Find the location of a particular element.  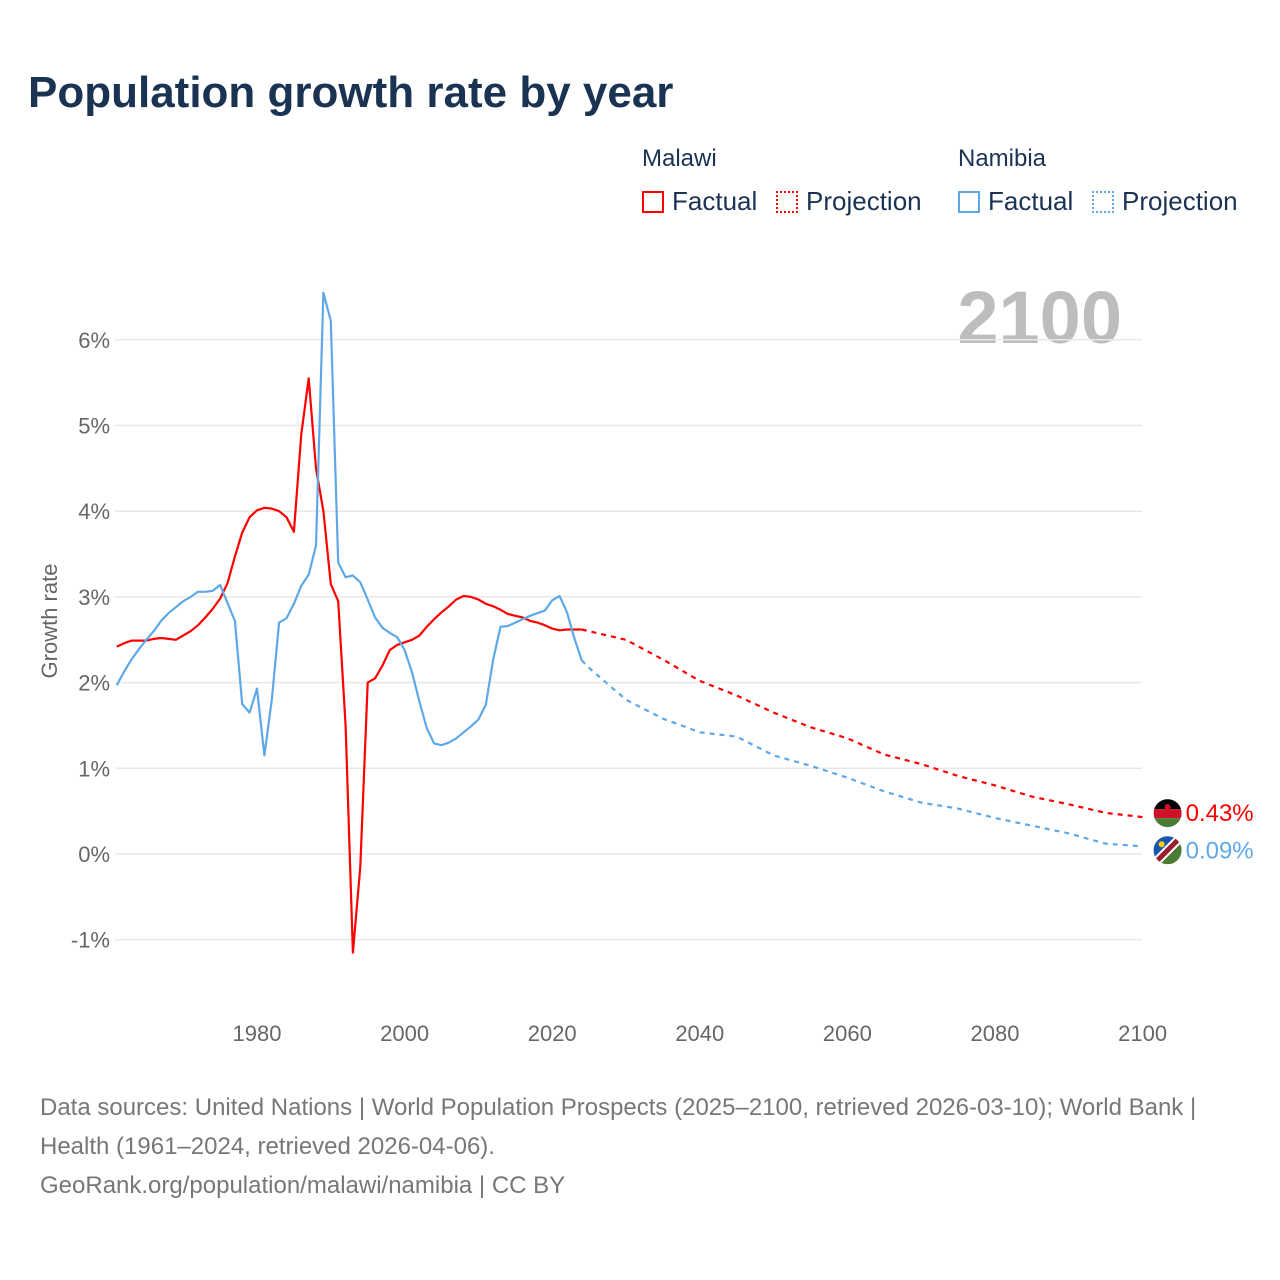

x-tick-label: 1980 is located at coordinates (257, 1033).